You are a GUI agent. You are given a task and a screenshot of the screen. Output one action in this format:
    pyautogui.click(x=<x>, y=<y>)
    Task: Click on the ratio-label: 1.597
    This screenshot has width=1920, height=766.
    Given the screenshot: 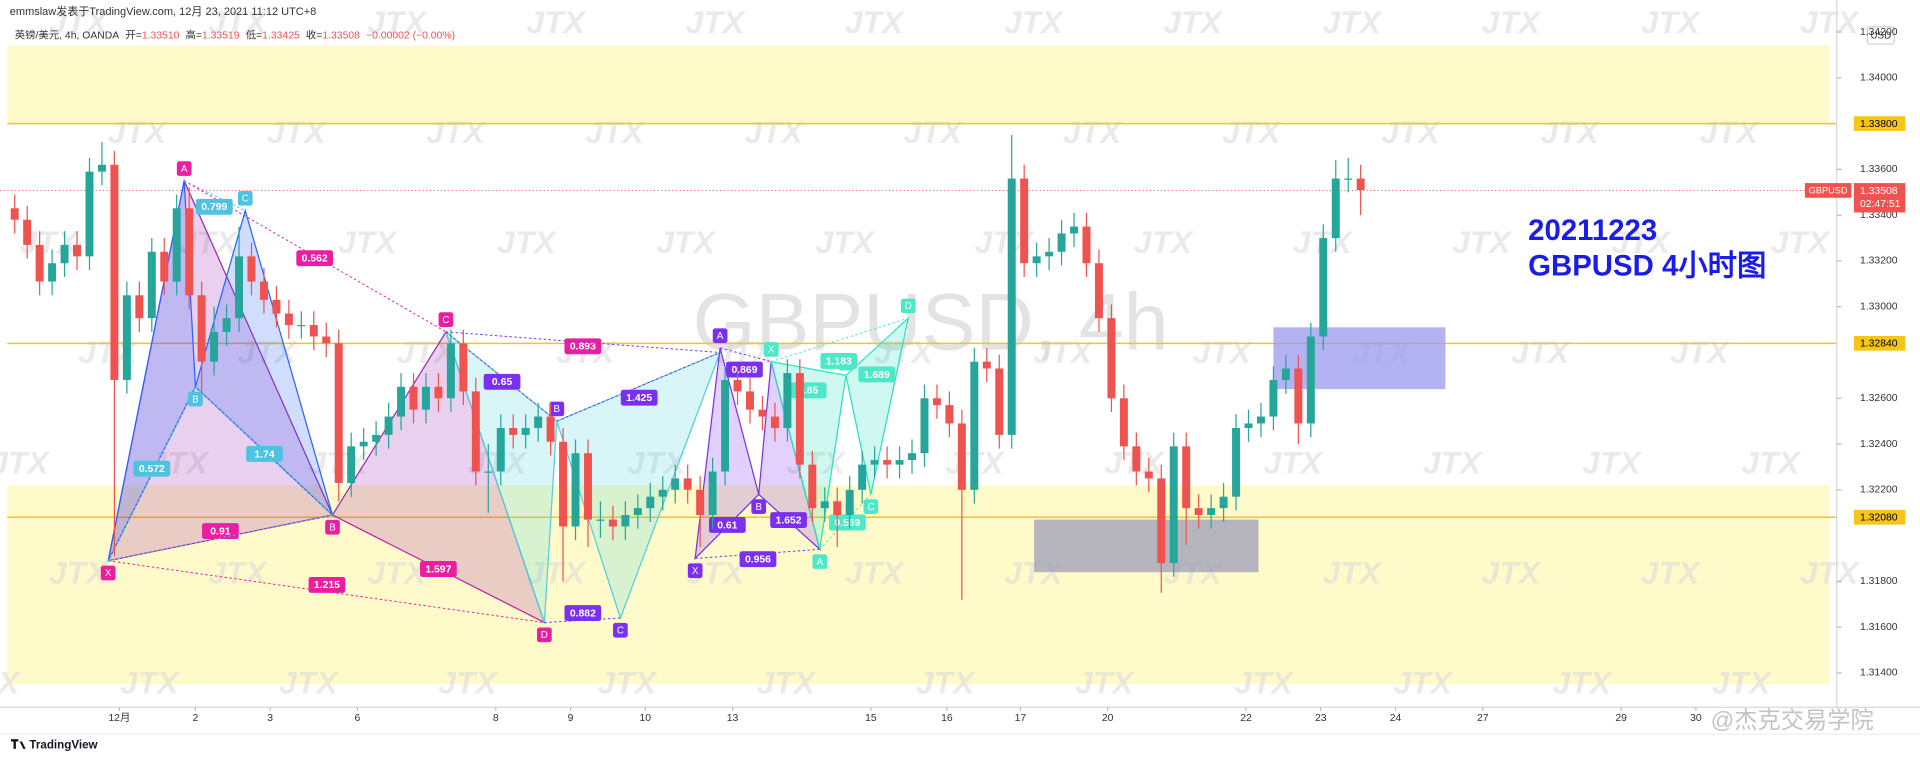 What is the action you would take?
    pyautogui.click(x=438, y=569)
    